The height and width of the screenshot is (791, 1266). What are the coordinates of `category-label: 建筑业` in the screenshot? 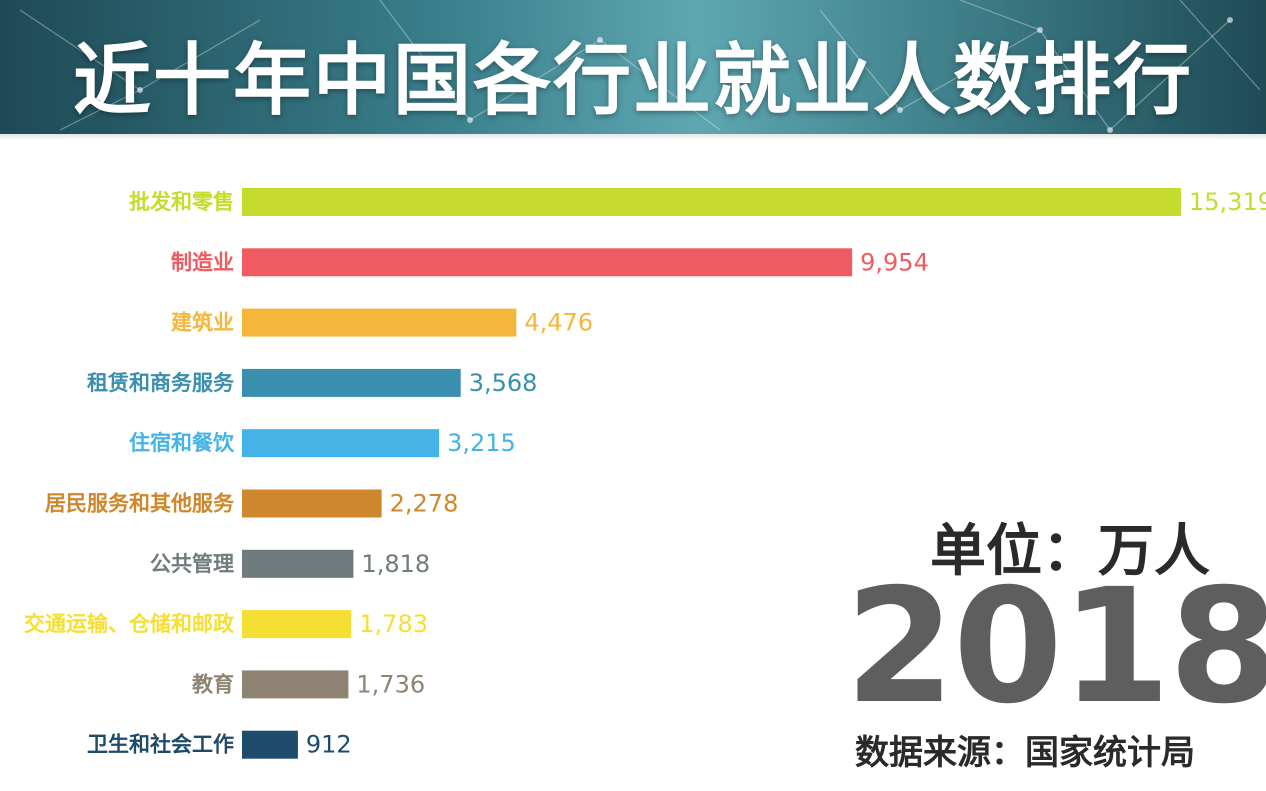 It's located at (202, 323).